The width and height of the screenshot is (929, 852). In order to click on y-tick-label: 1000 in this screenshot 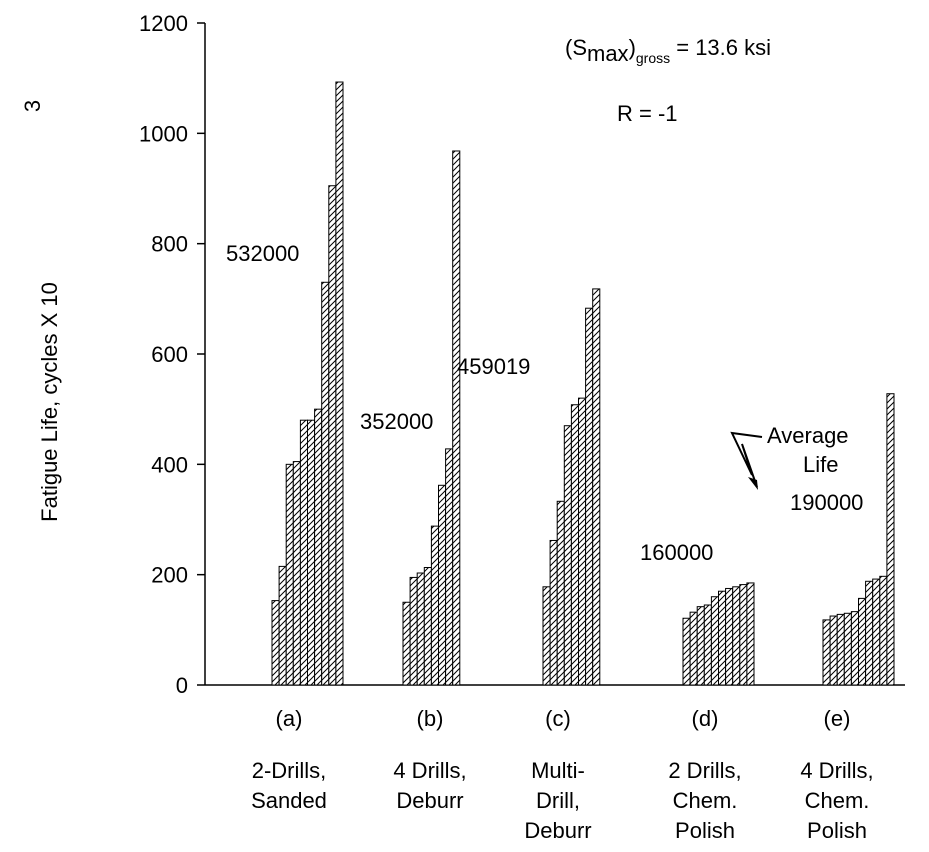, I will do `click(163, 133)`.